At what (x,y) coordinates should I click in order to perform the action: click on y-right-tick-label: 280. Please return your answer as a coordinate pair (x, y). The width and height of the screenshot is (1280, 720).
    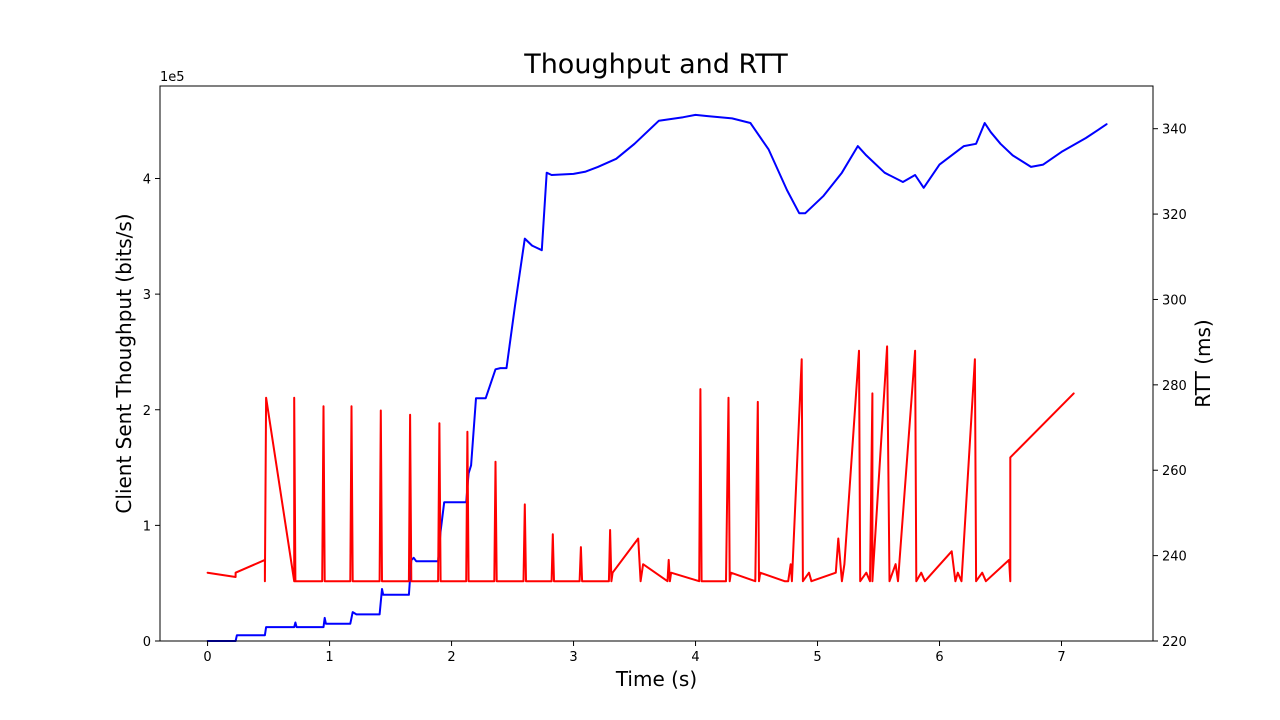
    Looking at the image, I should click on (1174, 386).